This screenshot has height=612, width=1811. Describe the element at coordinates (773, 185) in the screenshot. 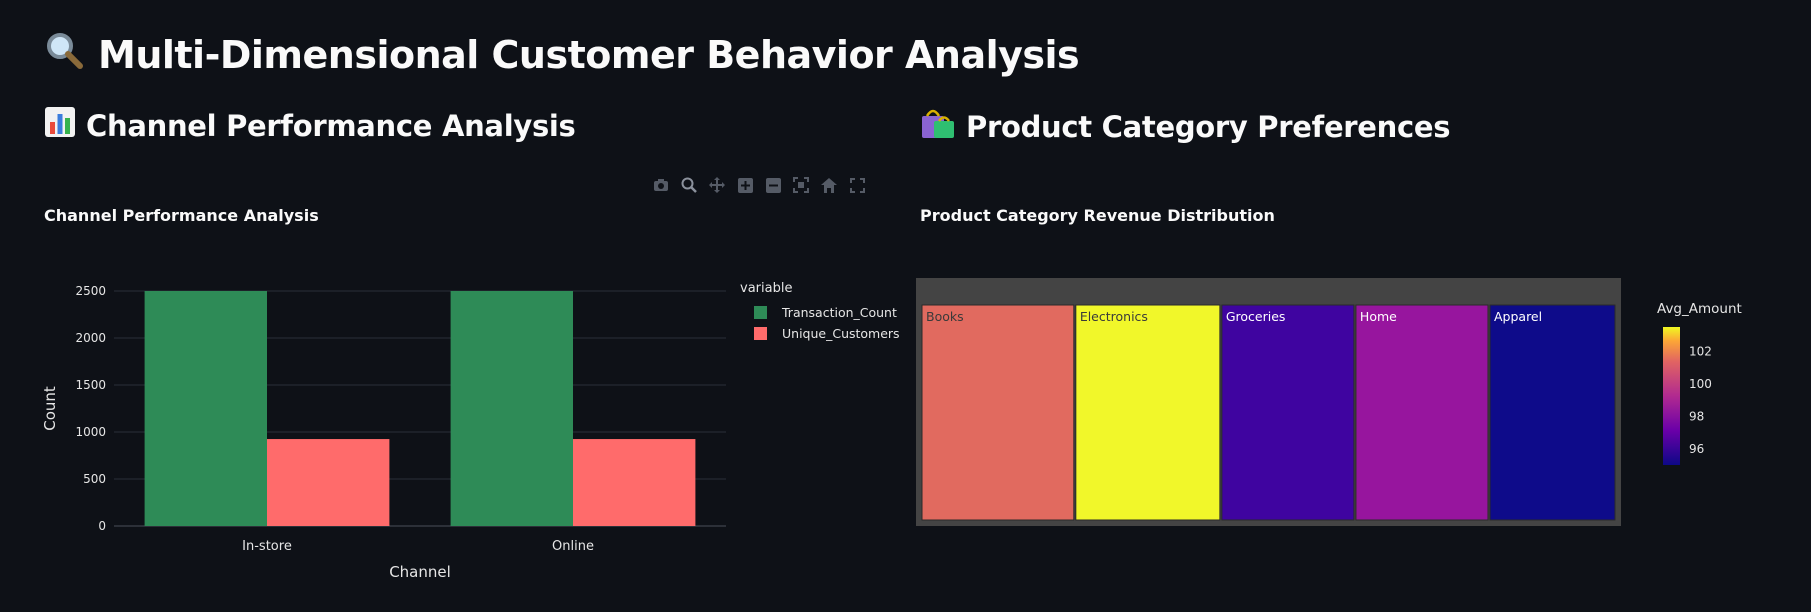

I see `zoom-out-icon` at that location.